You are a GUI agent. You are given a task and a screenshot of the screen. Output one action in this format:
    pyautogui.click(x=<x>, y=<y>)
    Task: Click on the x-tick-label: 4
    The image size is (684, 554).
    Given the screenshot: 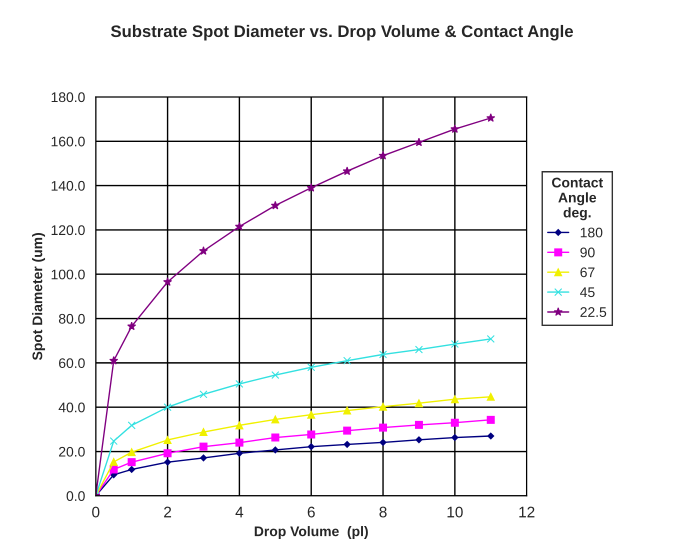 What is the action you would take?
    pyautogui.click(x=240, y=512)
    